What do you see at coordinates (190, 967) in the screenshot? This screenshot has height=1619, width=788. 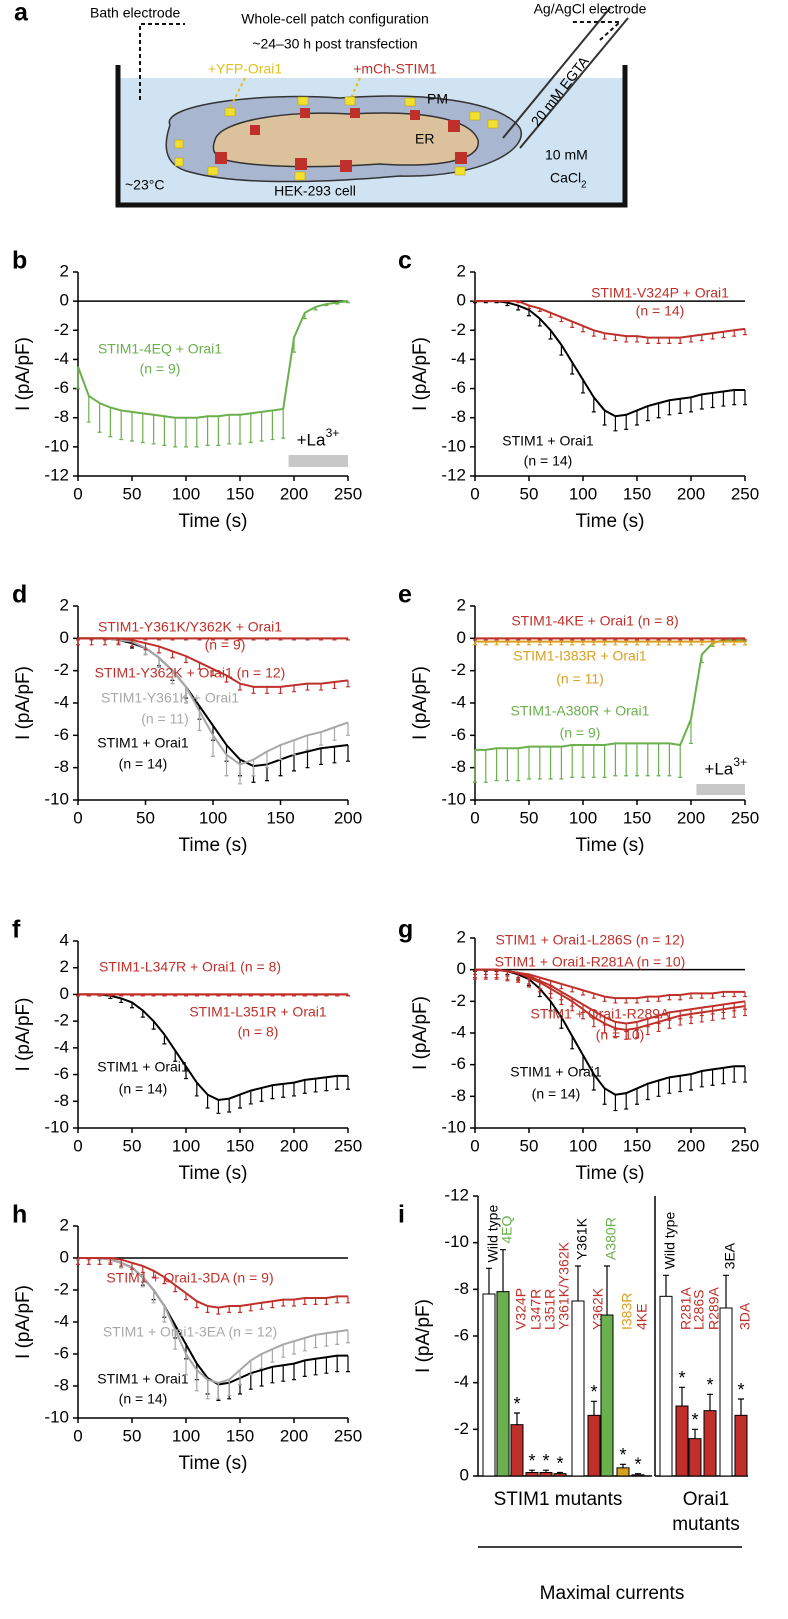 I see `series-label: STIM1-L347R + Orai1 (n = 8)` at bounding box center [190, 967].